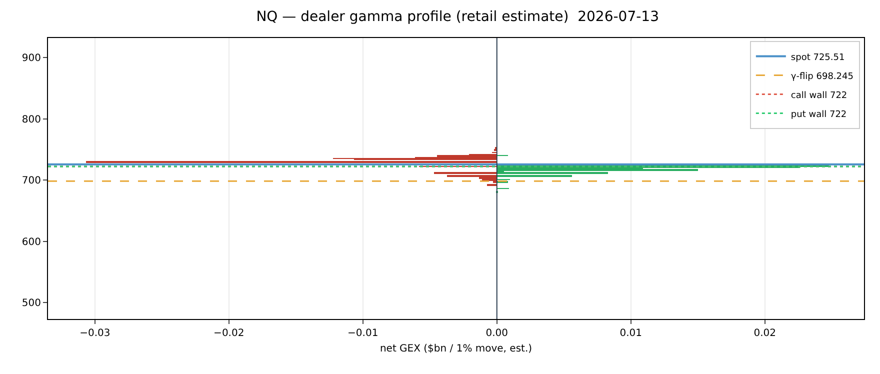 The image size is (880, 374). I want to click on x-axis-title: net GEX ($bn / 1% move, est.), so click(456, 349).